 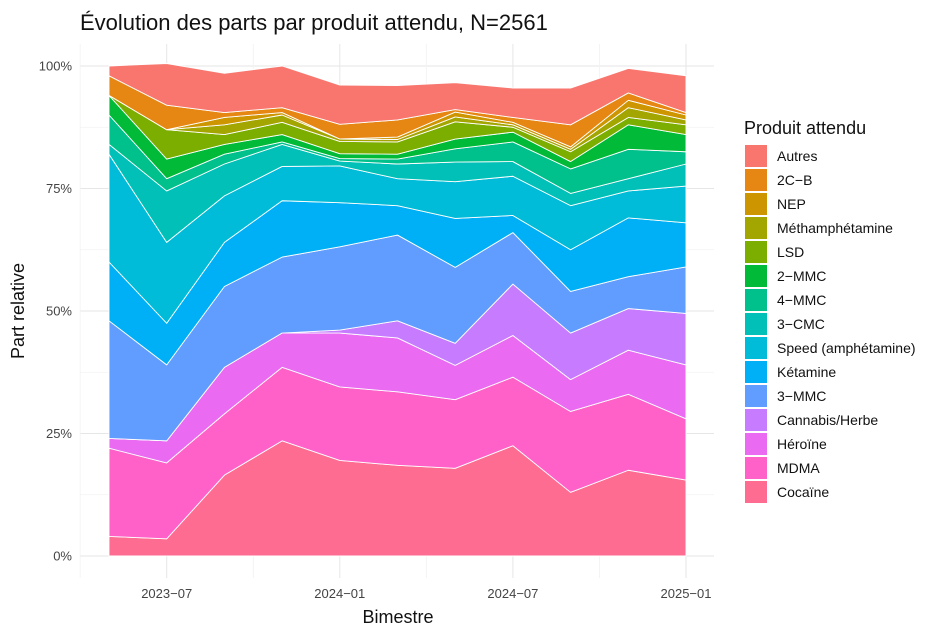 I want to click on legend-label: Cannabis/Herbe, so click(x=827, y=420).